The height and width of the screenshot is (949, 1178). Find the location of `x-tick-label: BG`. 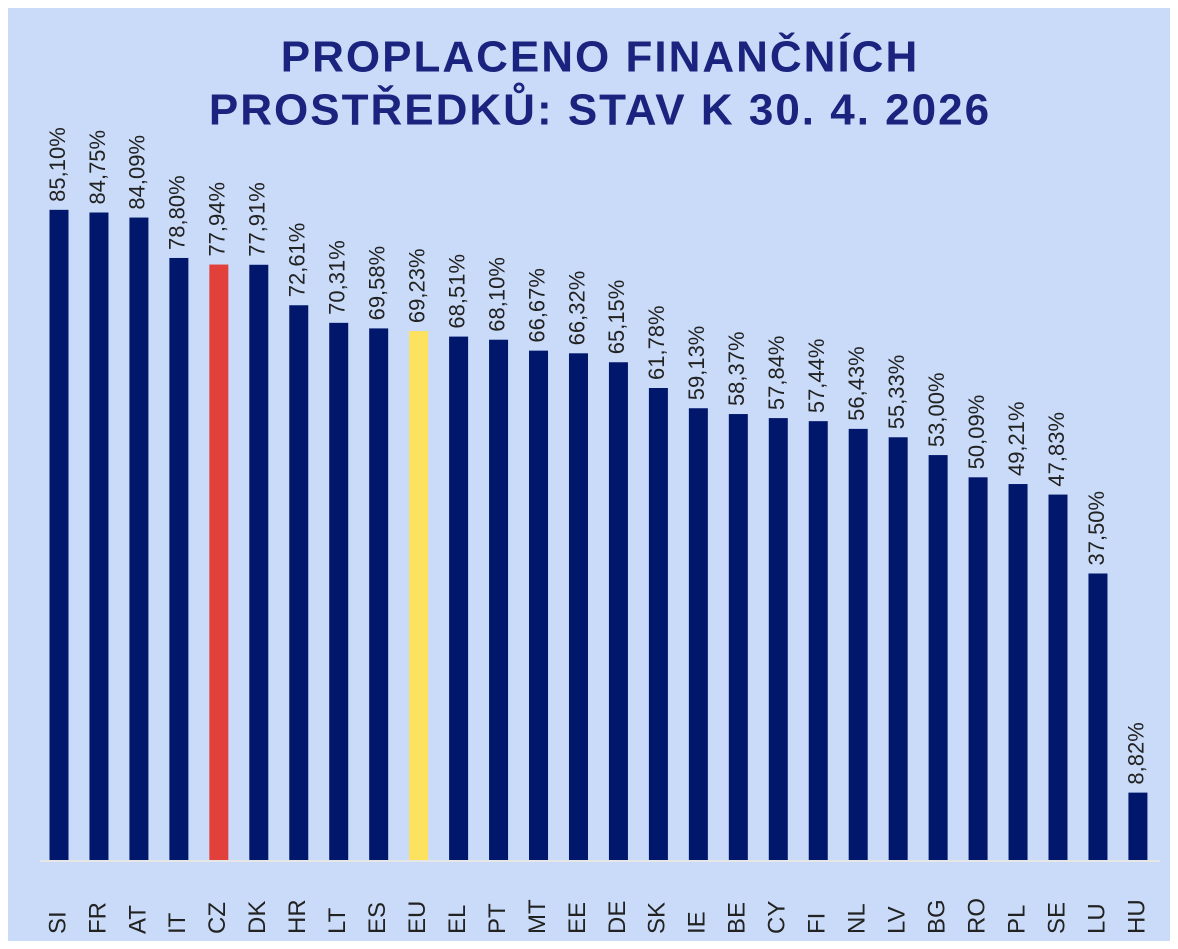

x-tick-label: BG is located at coordinates (936, 916).